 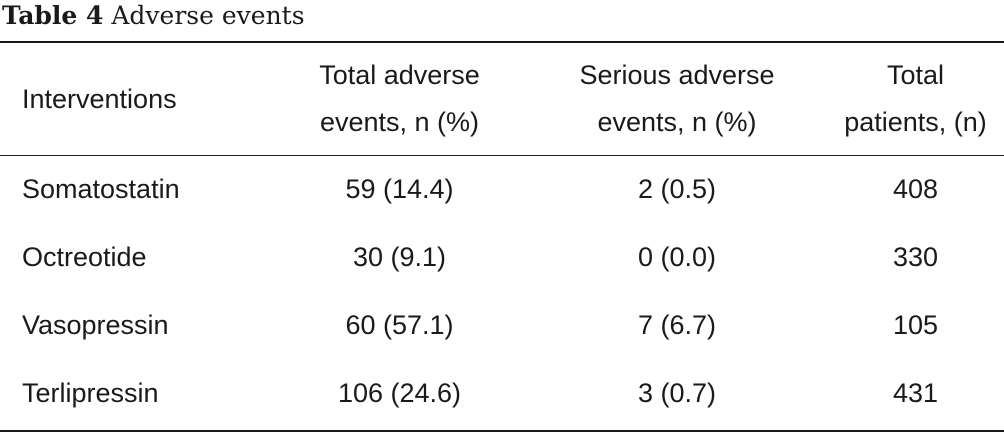 What do you see at coordinates (677, 256) in the screenshot?
I see `table-cell-serious-adverse: 0 (0.0)` at bounding box center [677, 256].